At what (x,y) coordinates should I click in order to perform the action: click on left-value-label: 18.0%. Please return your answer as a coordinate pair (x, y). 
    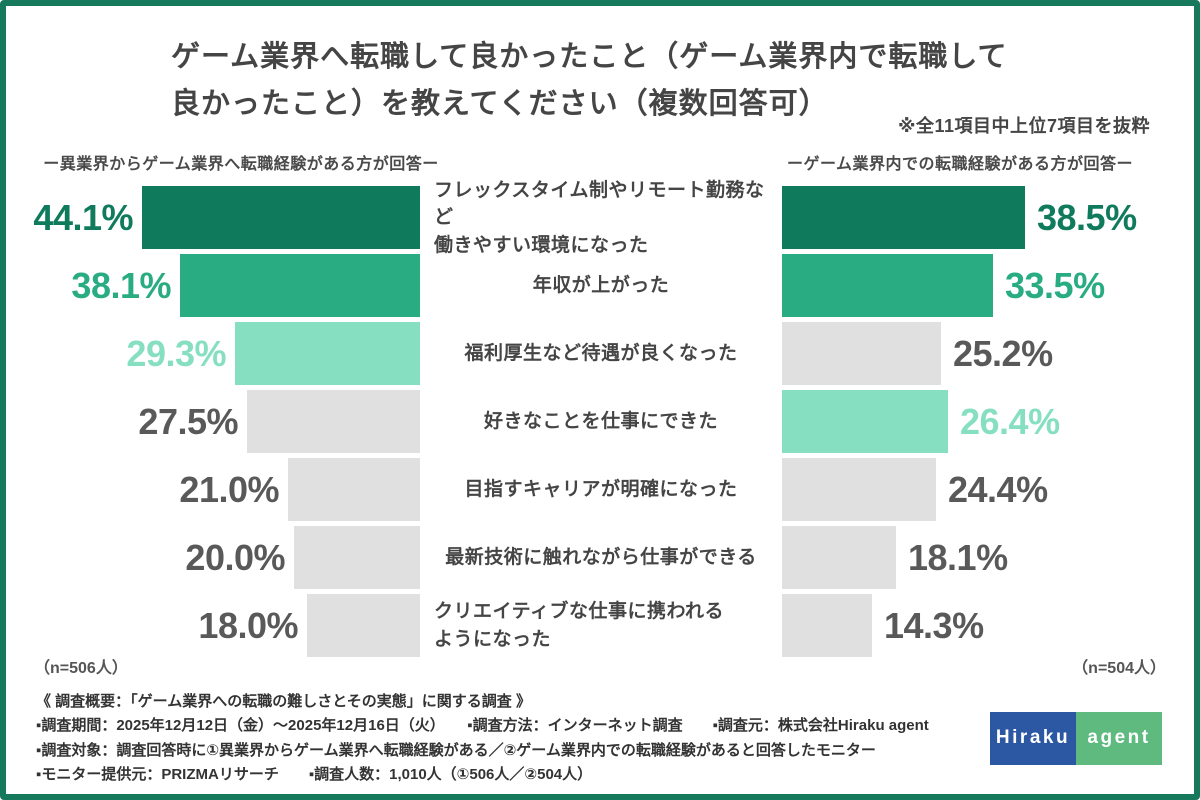
    Looking at the image, I should click on (248, 625).